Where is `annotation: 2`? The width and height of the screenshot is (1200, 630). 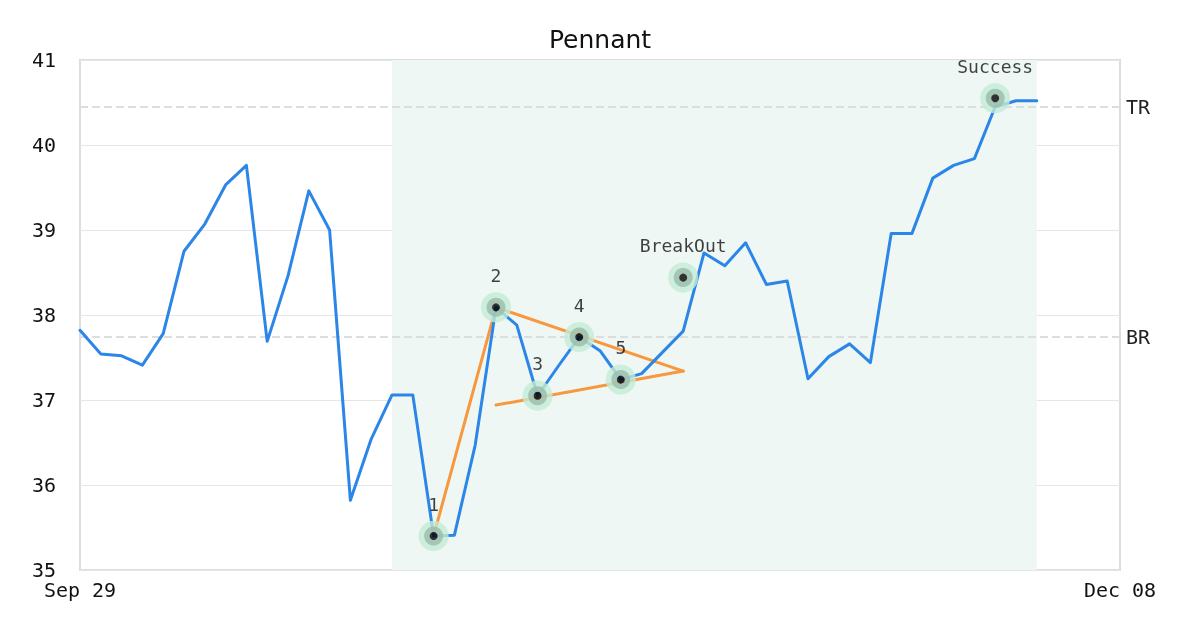
annotation: 2 is located at coordinates (496, 275).